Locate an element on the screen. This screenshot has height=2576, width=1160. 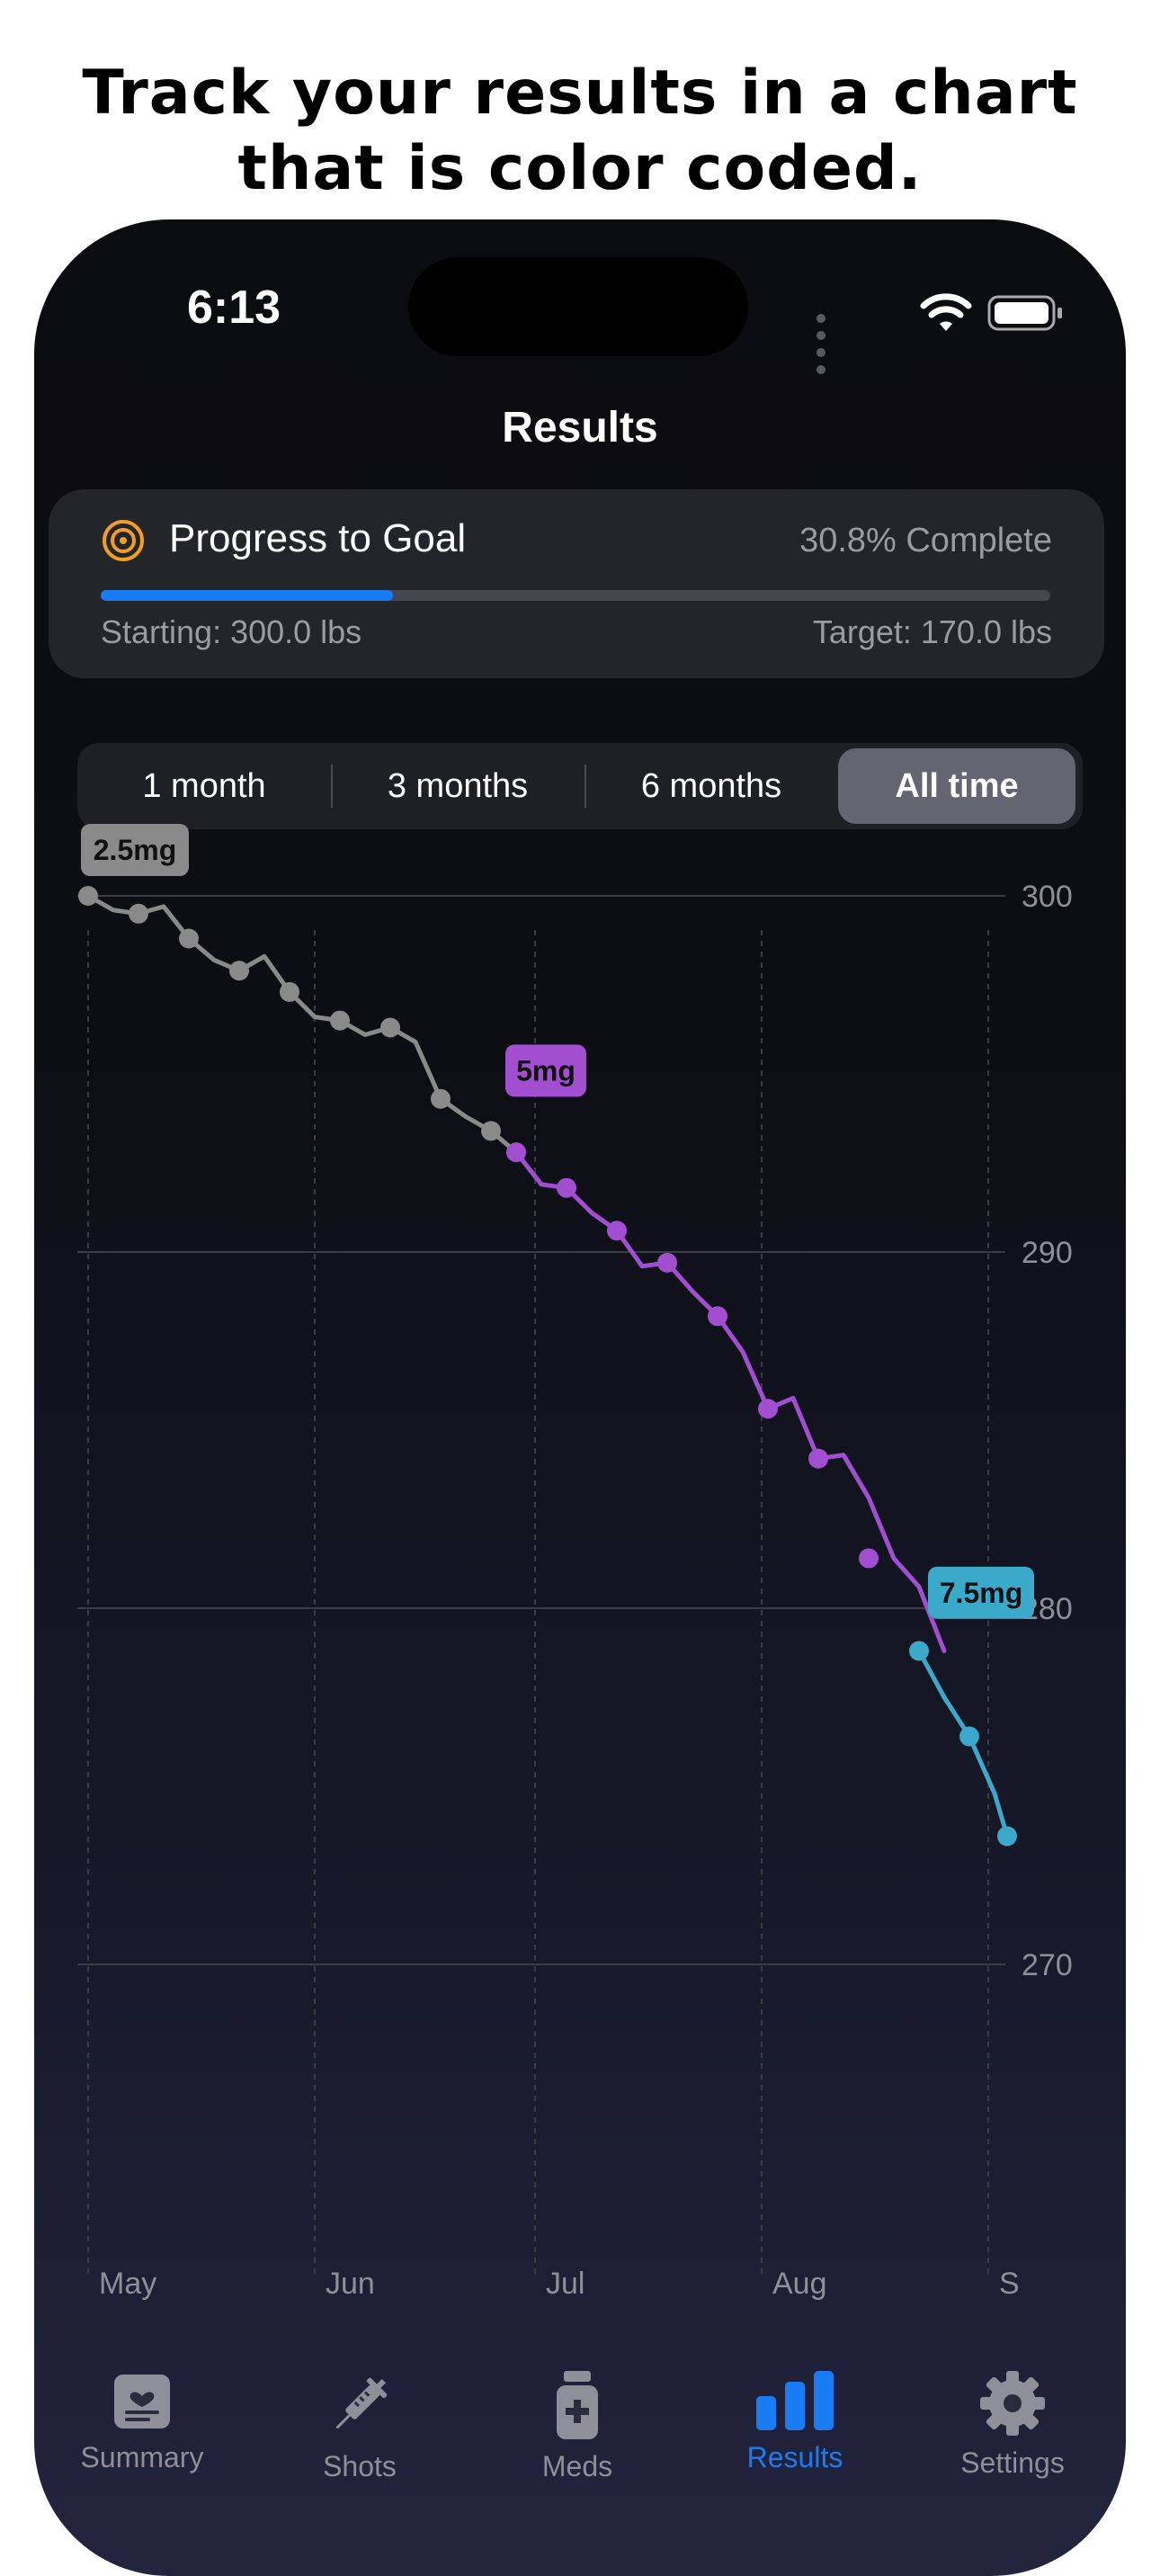
progress-bar is located at coordinates (575, 595).